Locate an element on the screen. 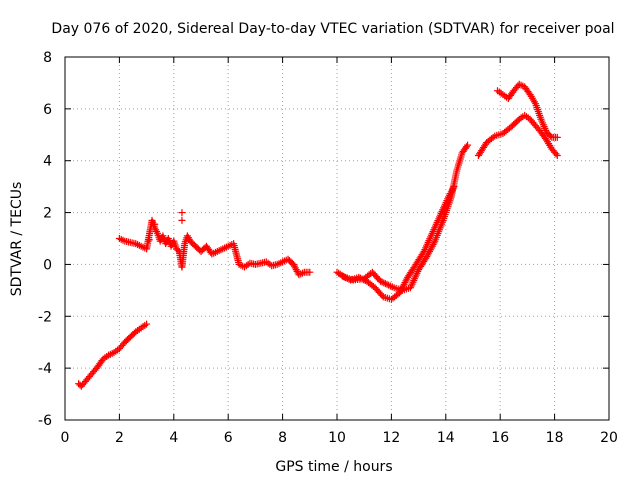 The width and height of the screenshot is (640, 480). x-tick-label: 12 is located at coordinates (391, 438).